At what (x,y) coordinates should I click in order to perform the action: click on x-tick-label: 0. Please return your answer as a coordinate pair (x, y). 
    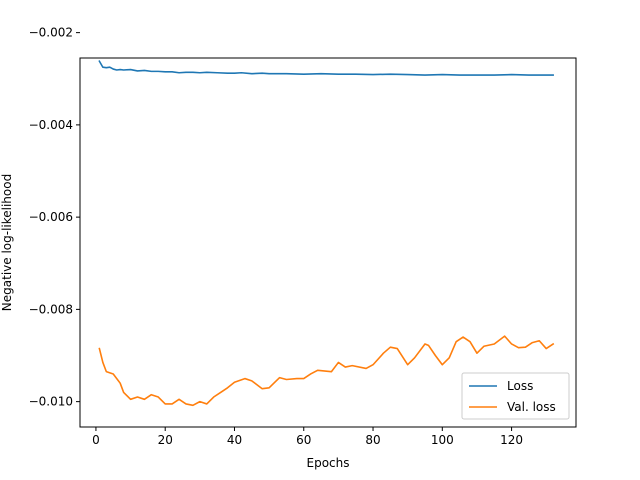
    Looking at the image, I should click on (96, 440).